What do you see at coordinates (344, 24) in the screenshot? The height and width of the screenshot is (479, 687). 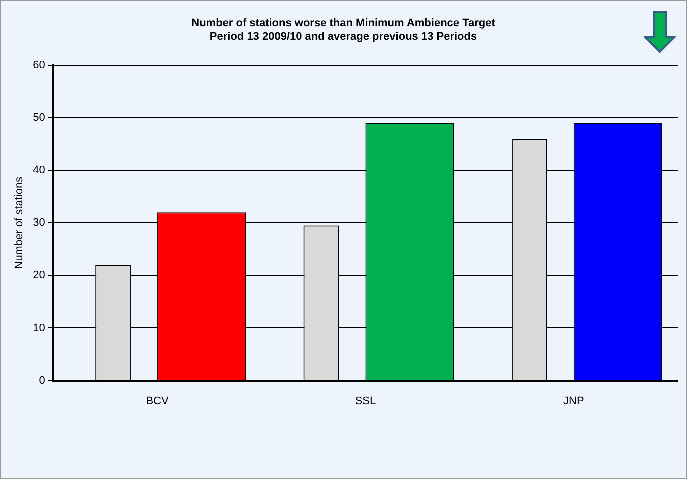 I see `chart-title: Number of stations worse than Minimum Ambience Target` at bounding box center [344, 24].